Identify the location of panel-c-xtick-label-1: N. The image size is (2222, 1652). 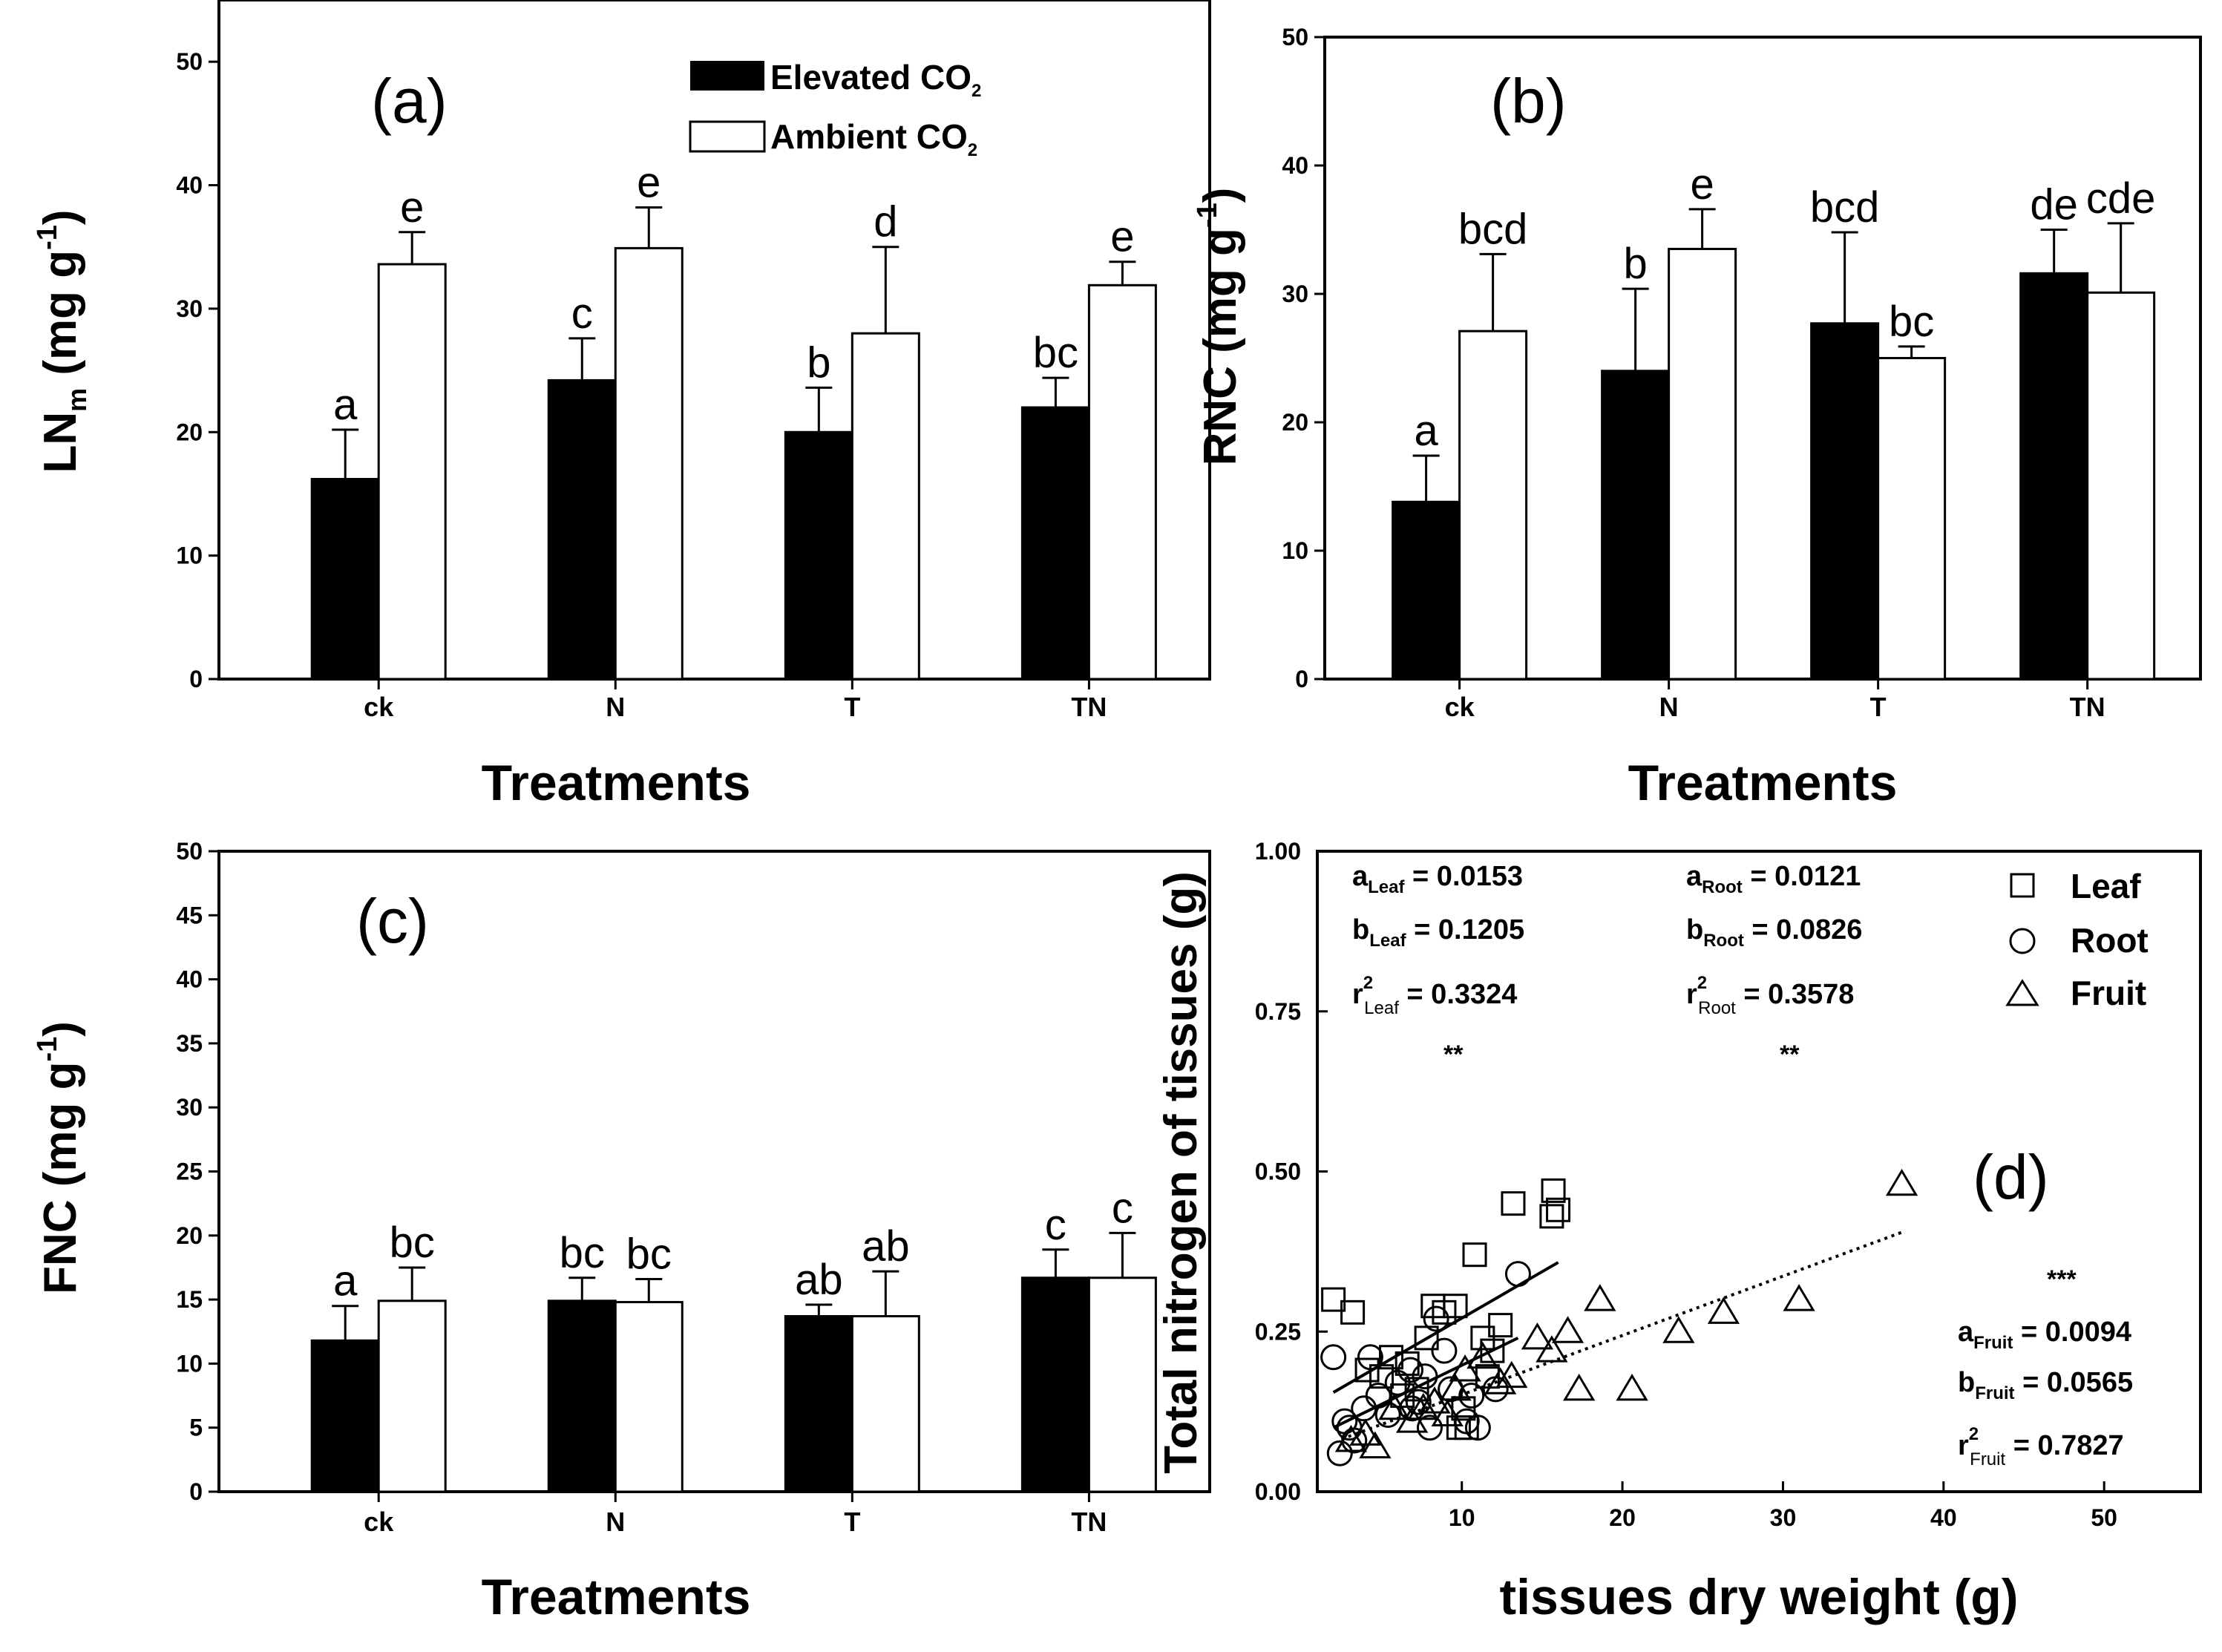
(615, 1522).